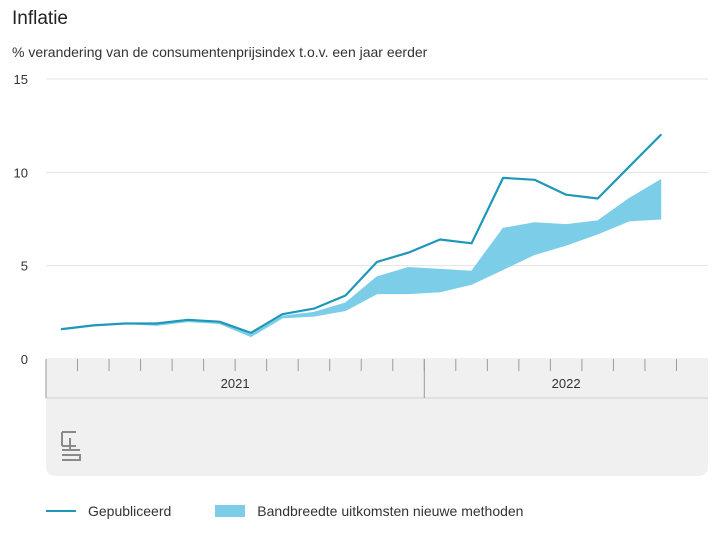 The height and width of the screenshot is (540, 720). I want to click on chart-title: Inflatie, so click(40, 18).